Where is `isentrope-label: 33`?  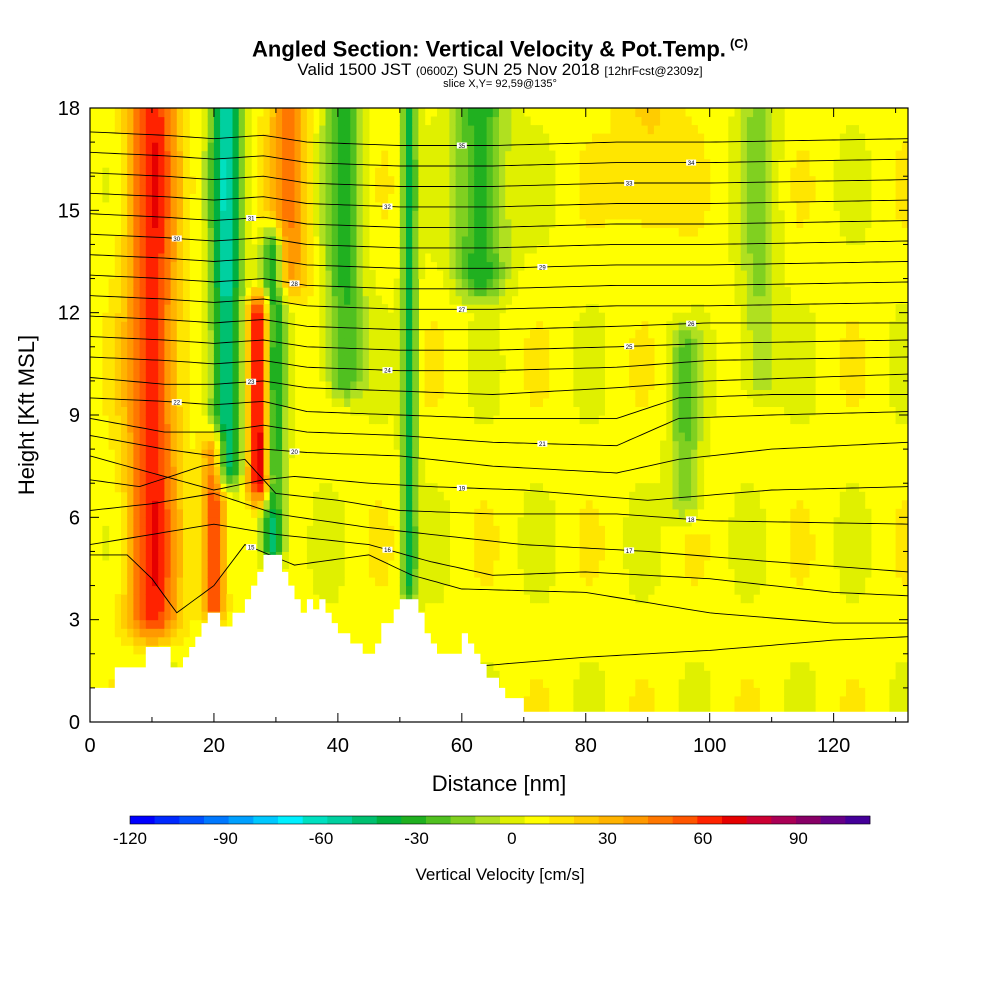
isentrope-label: 33 is located at coordinates (629, 185).